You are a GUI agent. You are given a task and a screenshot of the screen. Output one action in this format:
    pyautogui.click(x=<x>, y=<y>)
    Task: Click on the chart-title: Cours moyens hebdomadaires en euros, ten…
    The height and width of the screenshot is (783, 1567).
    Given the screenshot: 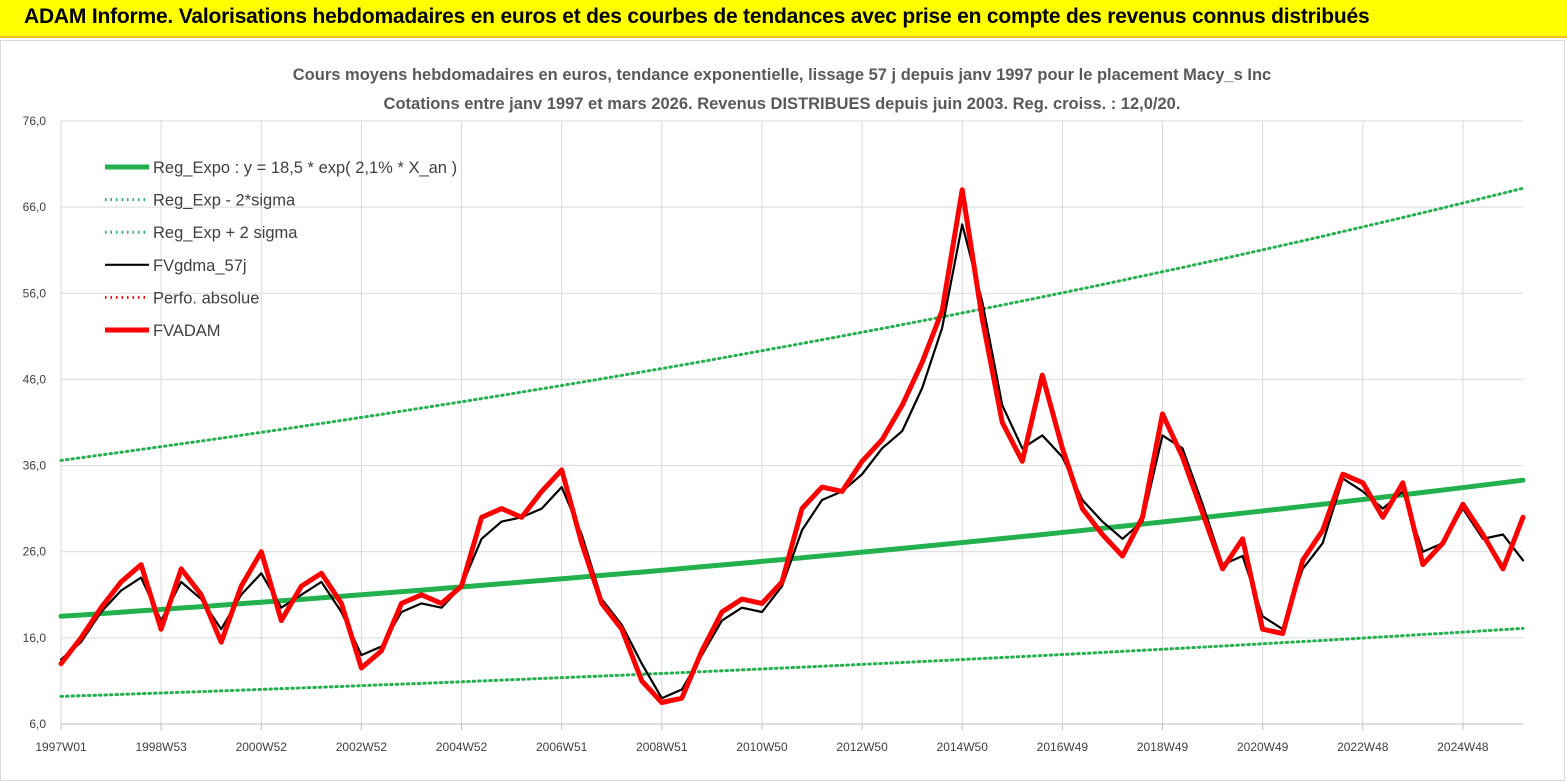 What is the action you would take?
    pyautogui.click(x=782, y=75)
    